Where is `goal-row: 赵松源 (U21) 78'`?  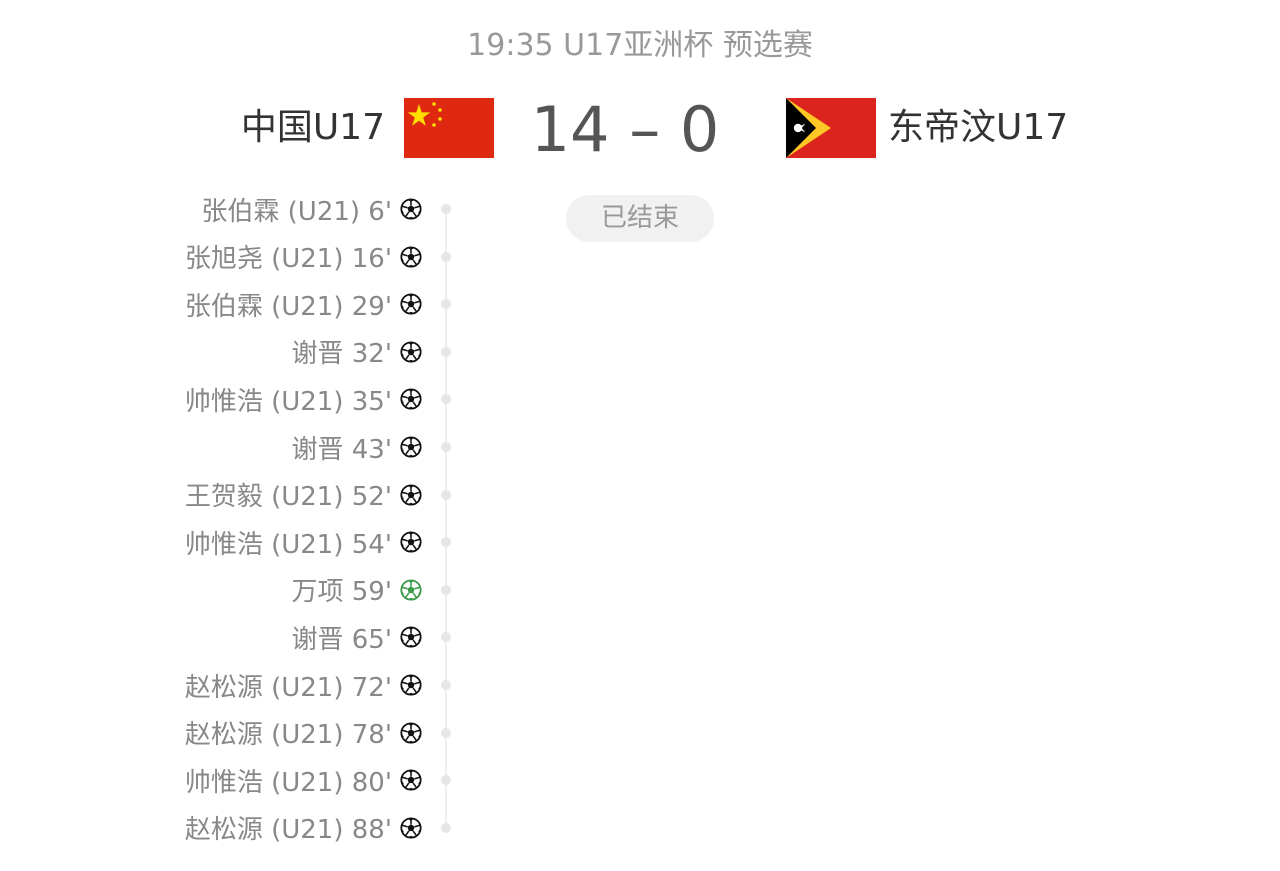 goal-row: 赵松源 (U21) 78' is located at coordinates (303, 733).